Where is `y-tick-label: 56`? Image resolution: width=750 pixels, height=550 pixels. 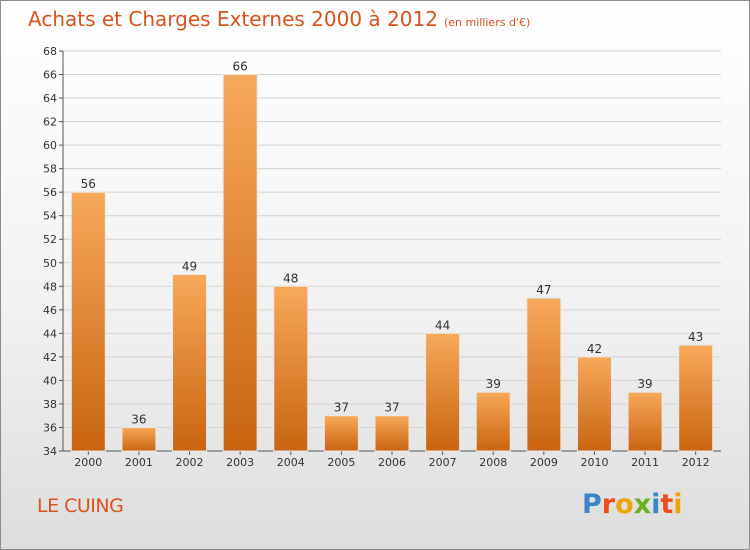 y-tick-label: 56 is located at coordinates (50, 192).